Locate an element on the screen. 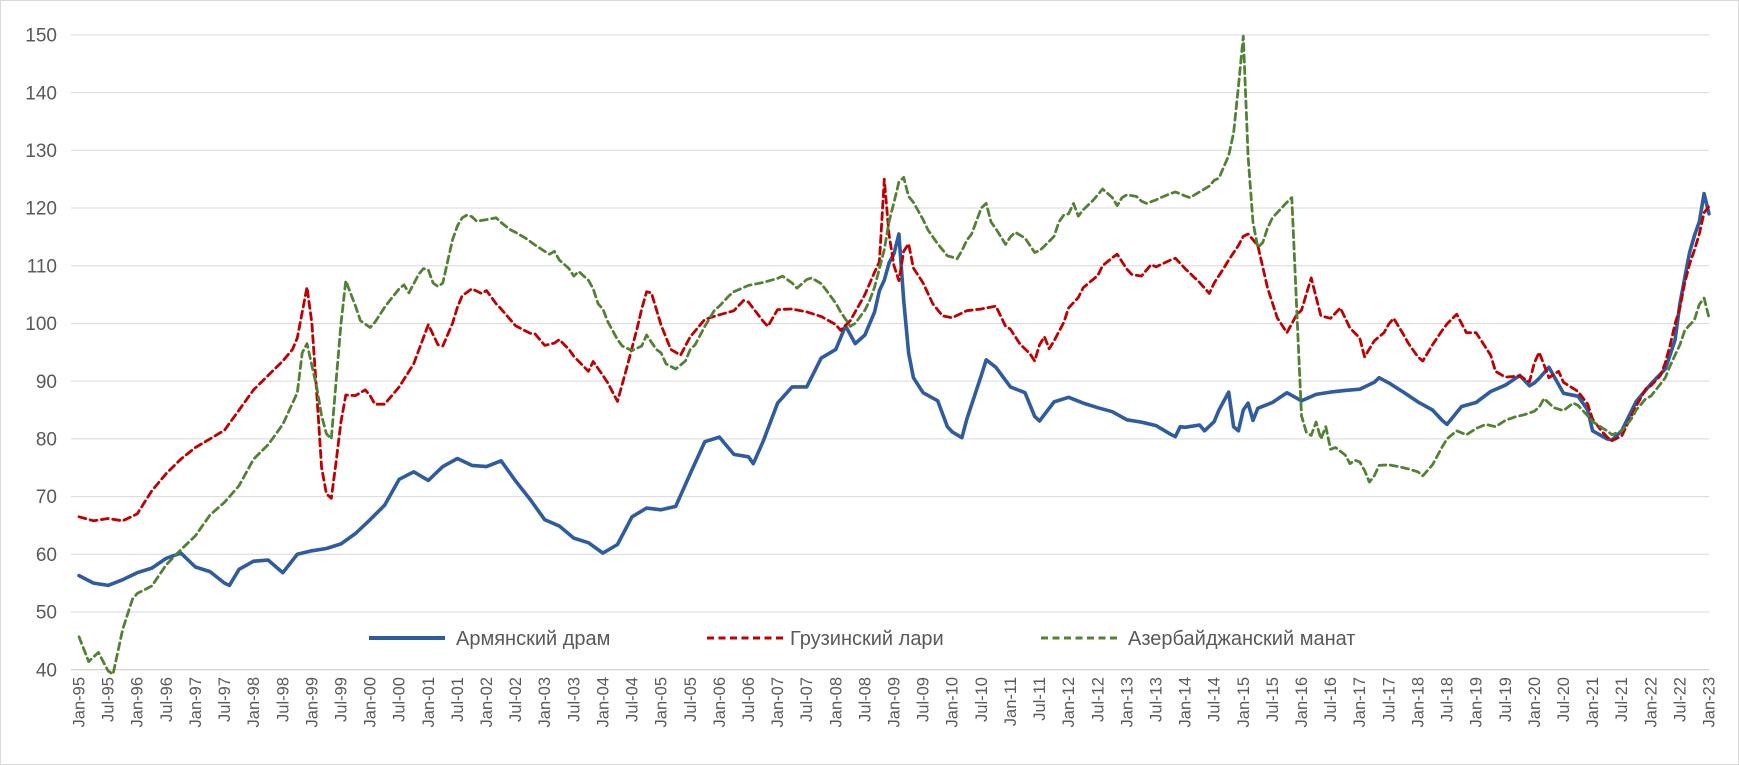  x-axis-label-Jul-11: Jul-11 is located at coordinates (1040, 699).